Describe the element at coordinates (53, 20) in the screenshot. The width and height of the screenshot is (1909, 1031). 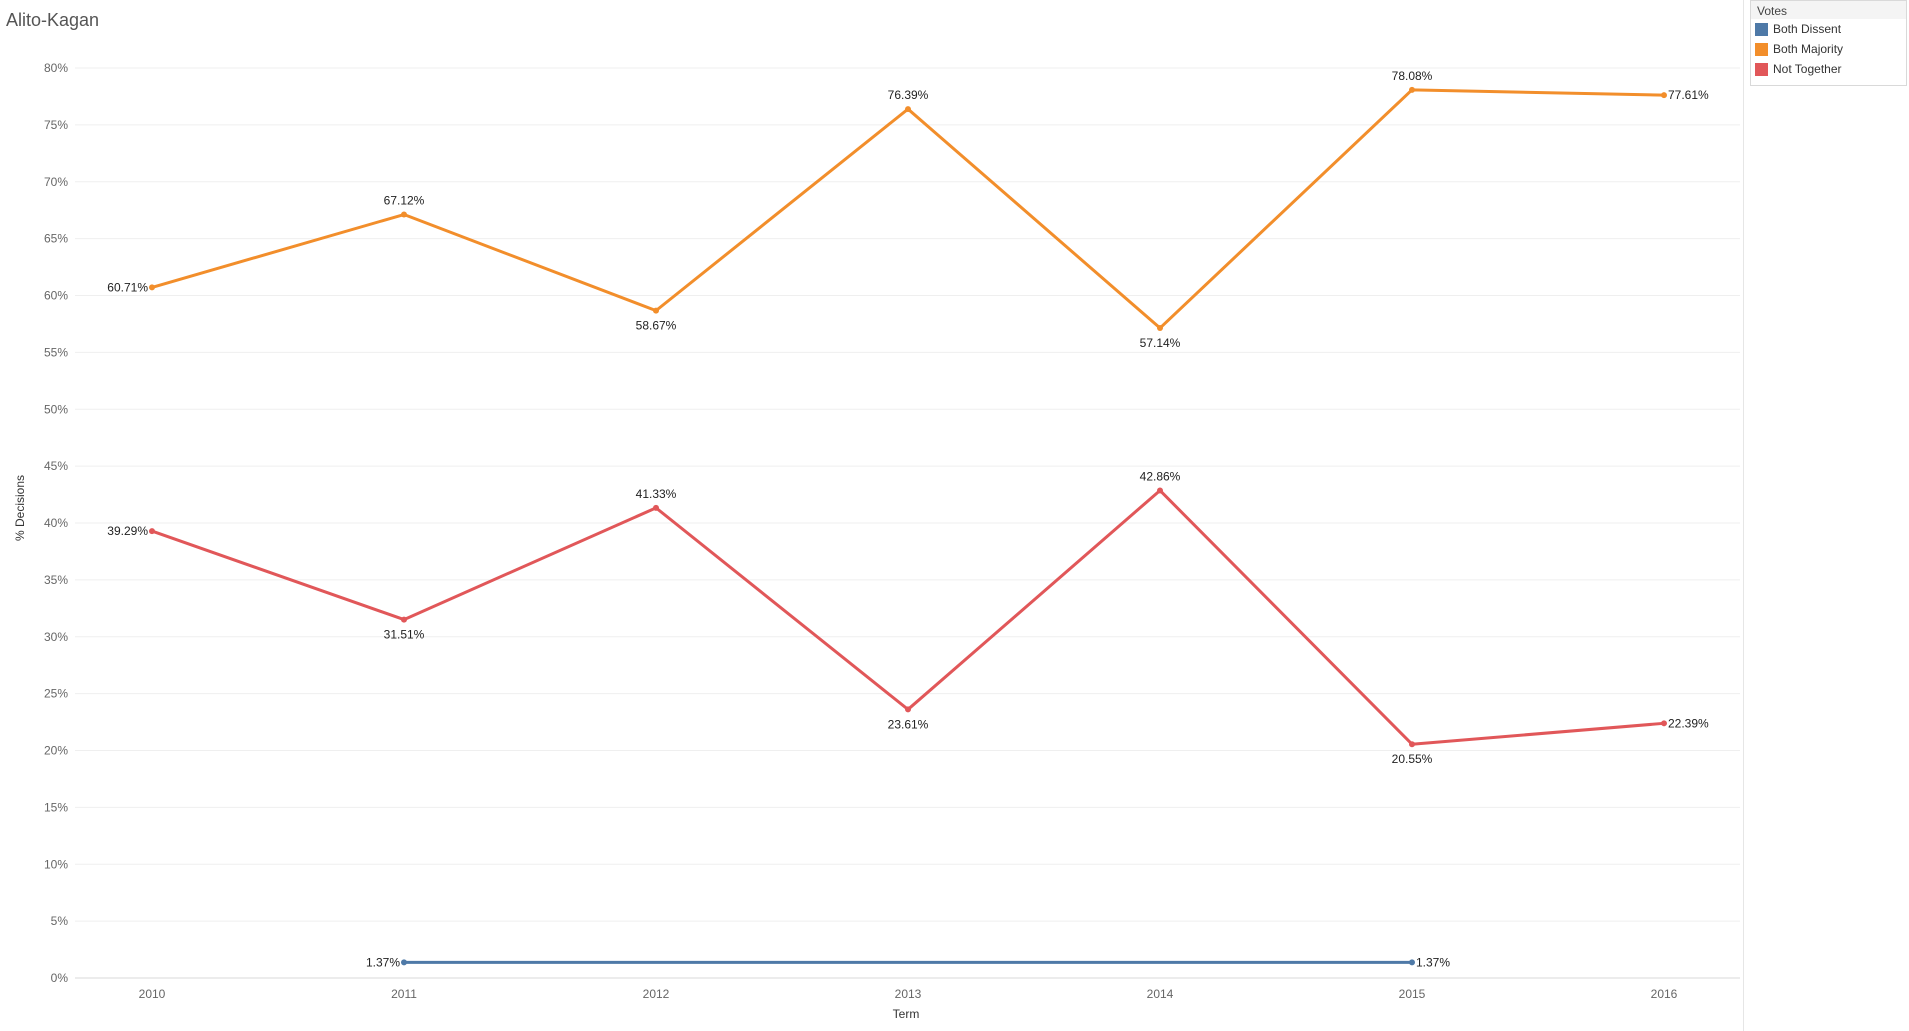
I see `chart-title: Alito-Kagan` at that location.